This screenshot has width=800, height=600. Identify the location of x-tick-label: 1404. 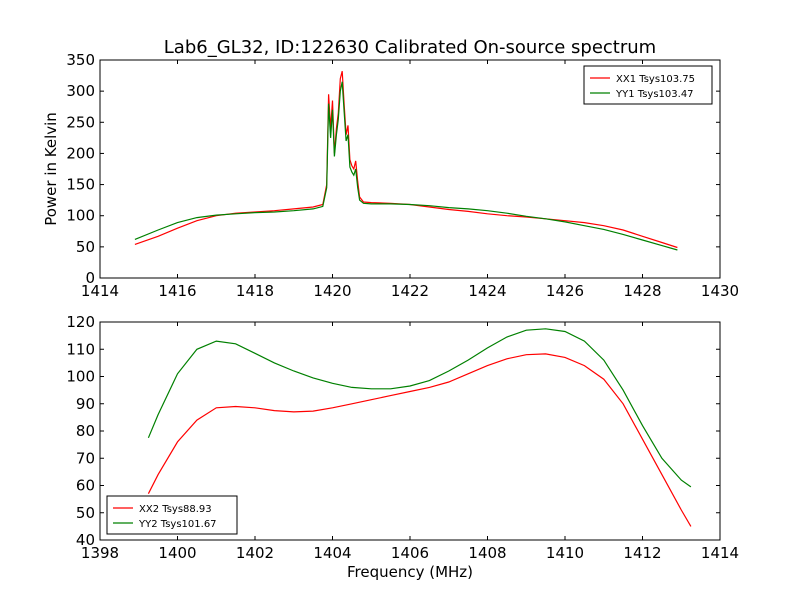
(332, 553).